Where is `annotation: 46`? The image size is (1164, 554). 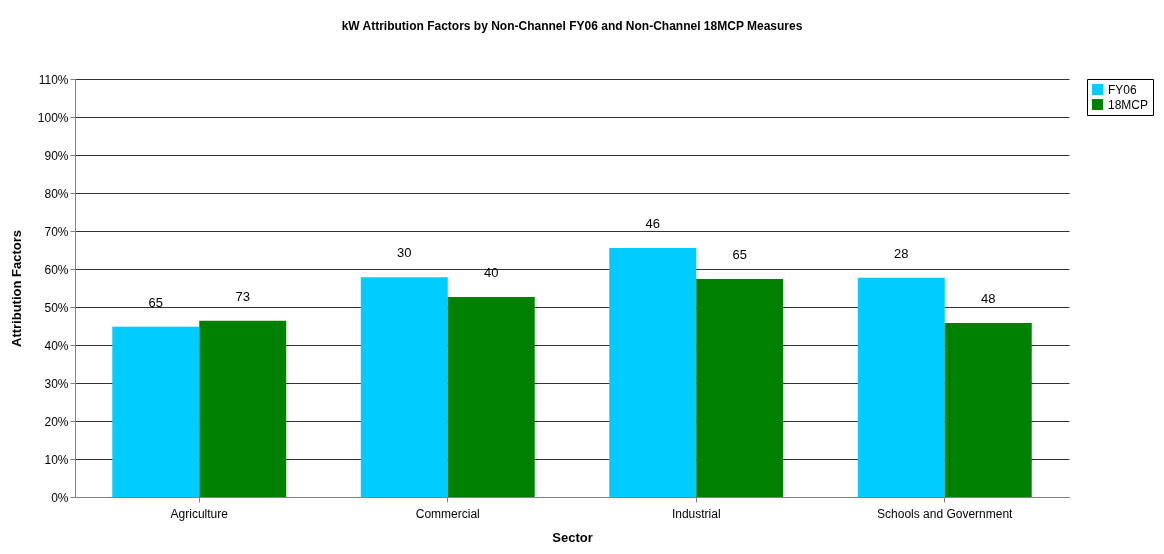
annotation: 46 is located at coordinates (652, 224).